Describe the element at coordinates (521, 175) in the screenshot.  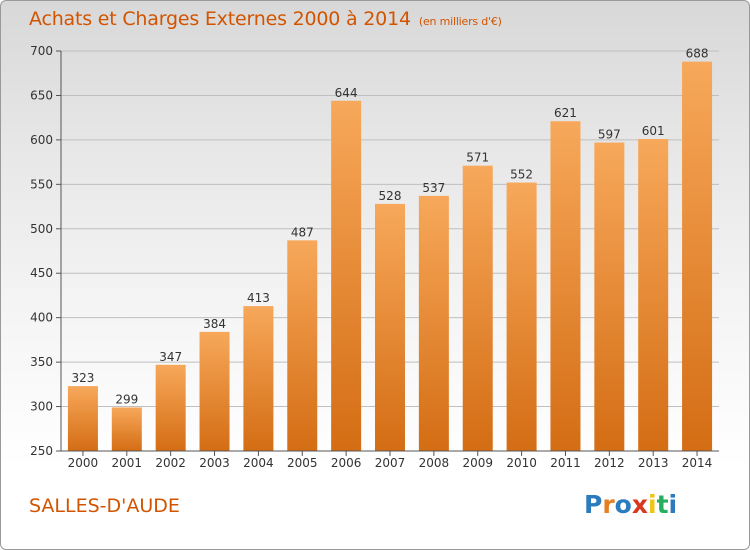
I see `data-label: 552` at that location.